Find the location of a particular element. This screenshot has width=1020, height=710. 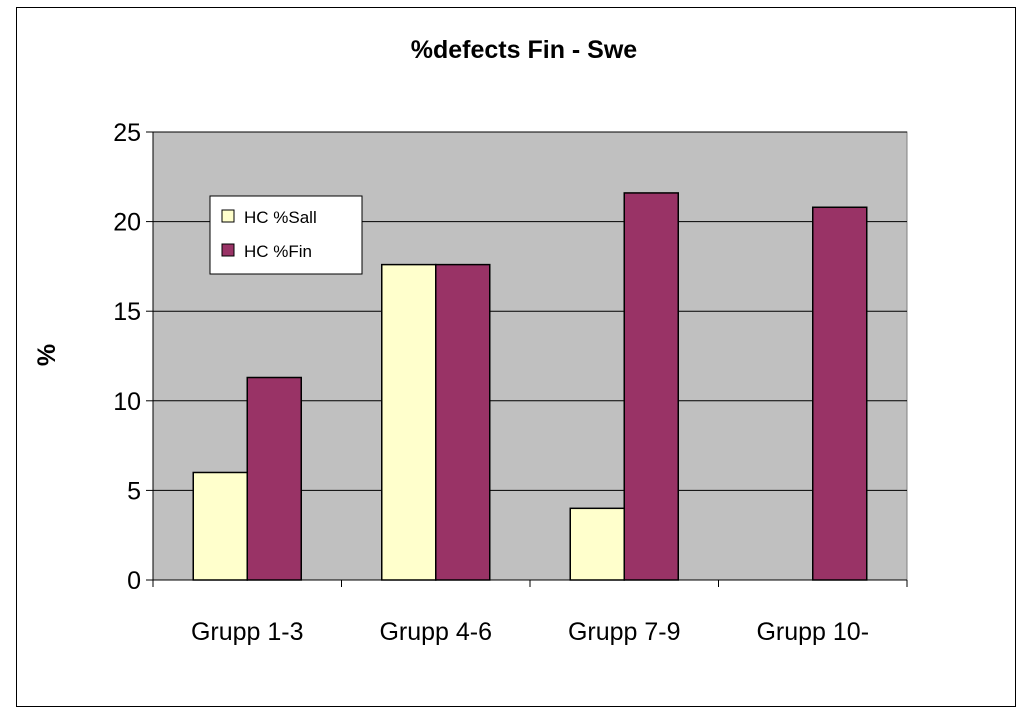

chart-title: %defects Fin - Swe is located at coordinates (524, 50).